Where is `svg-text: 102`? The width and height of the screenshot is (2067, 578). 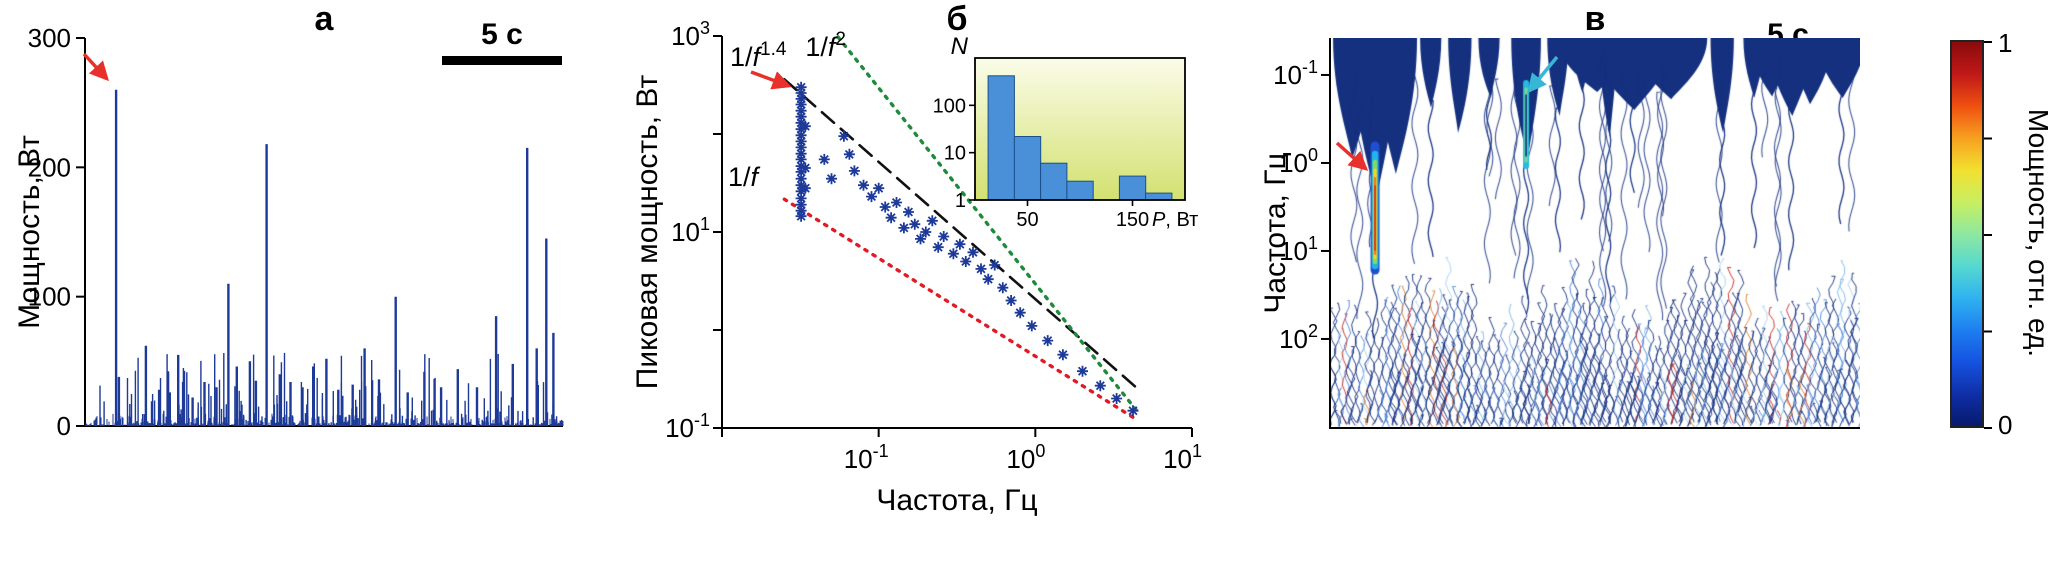 svg-text: 102 is located at coordinates (1298, 337).